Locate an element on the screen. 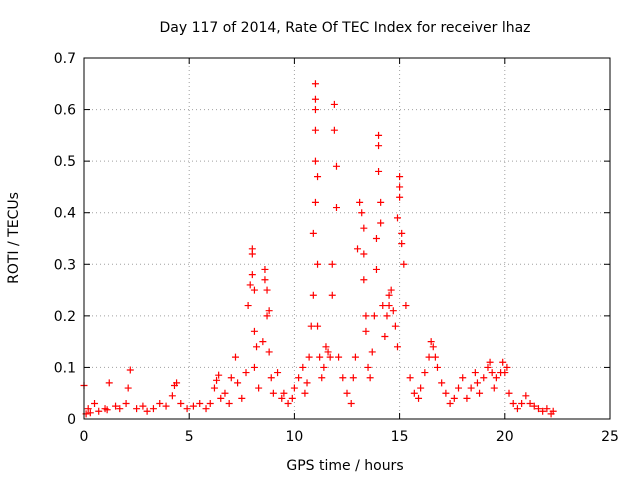 The height and width of the screenshot is (480, 640). x-tick-label: 0 is located at coordinates (84, 437).